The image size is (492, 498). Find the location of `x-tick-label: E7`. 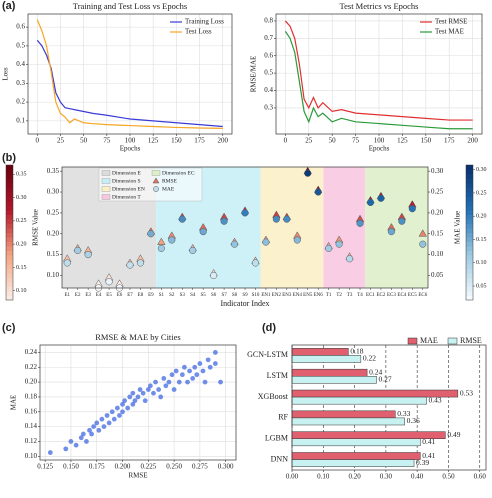

x-tick-label: E7 is located at coordinates (130, 295).